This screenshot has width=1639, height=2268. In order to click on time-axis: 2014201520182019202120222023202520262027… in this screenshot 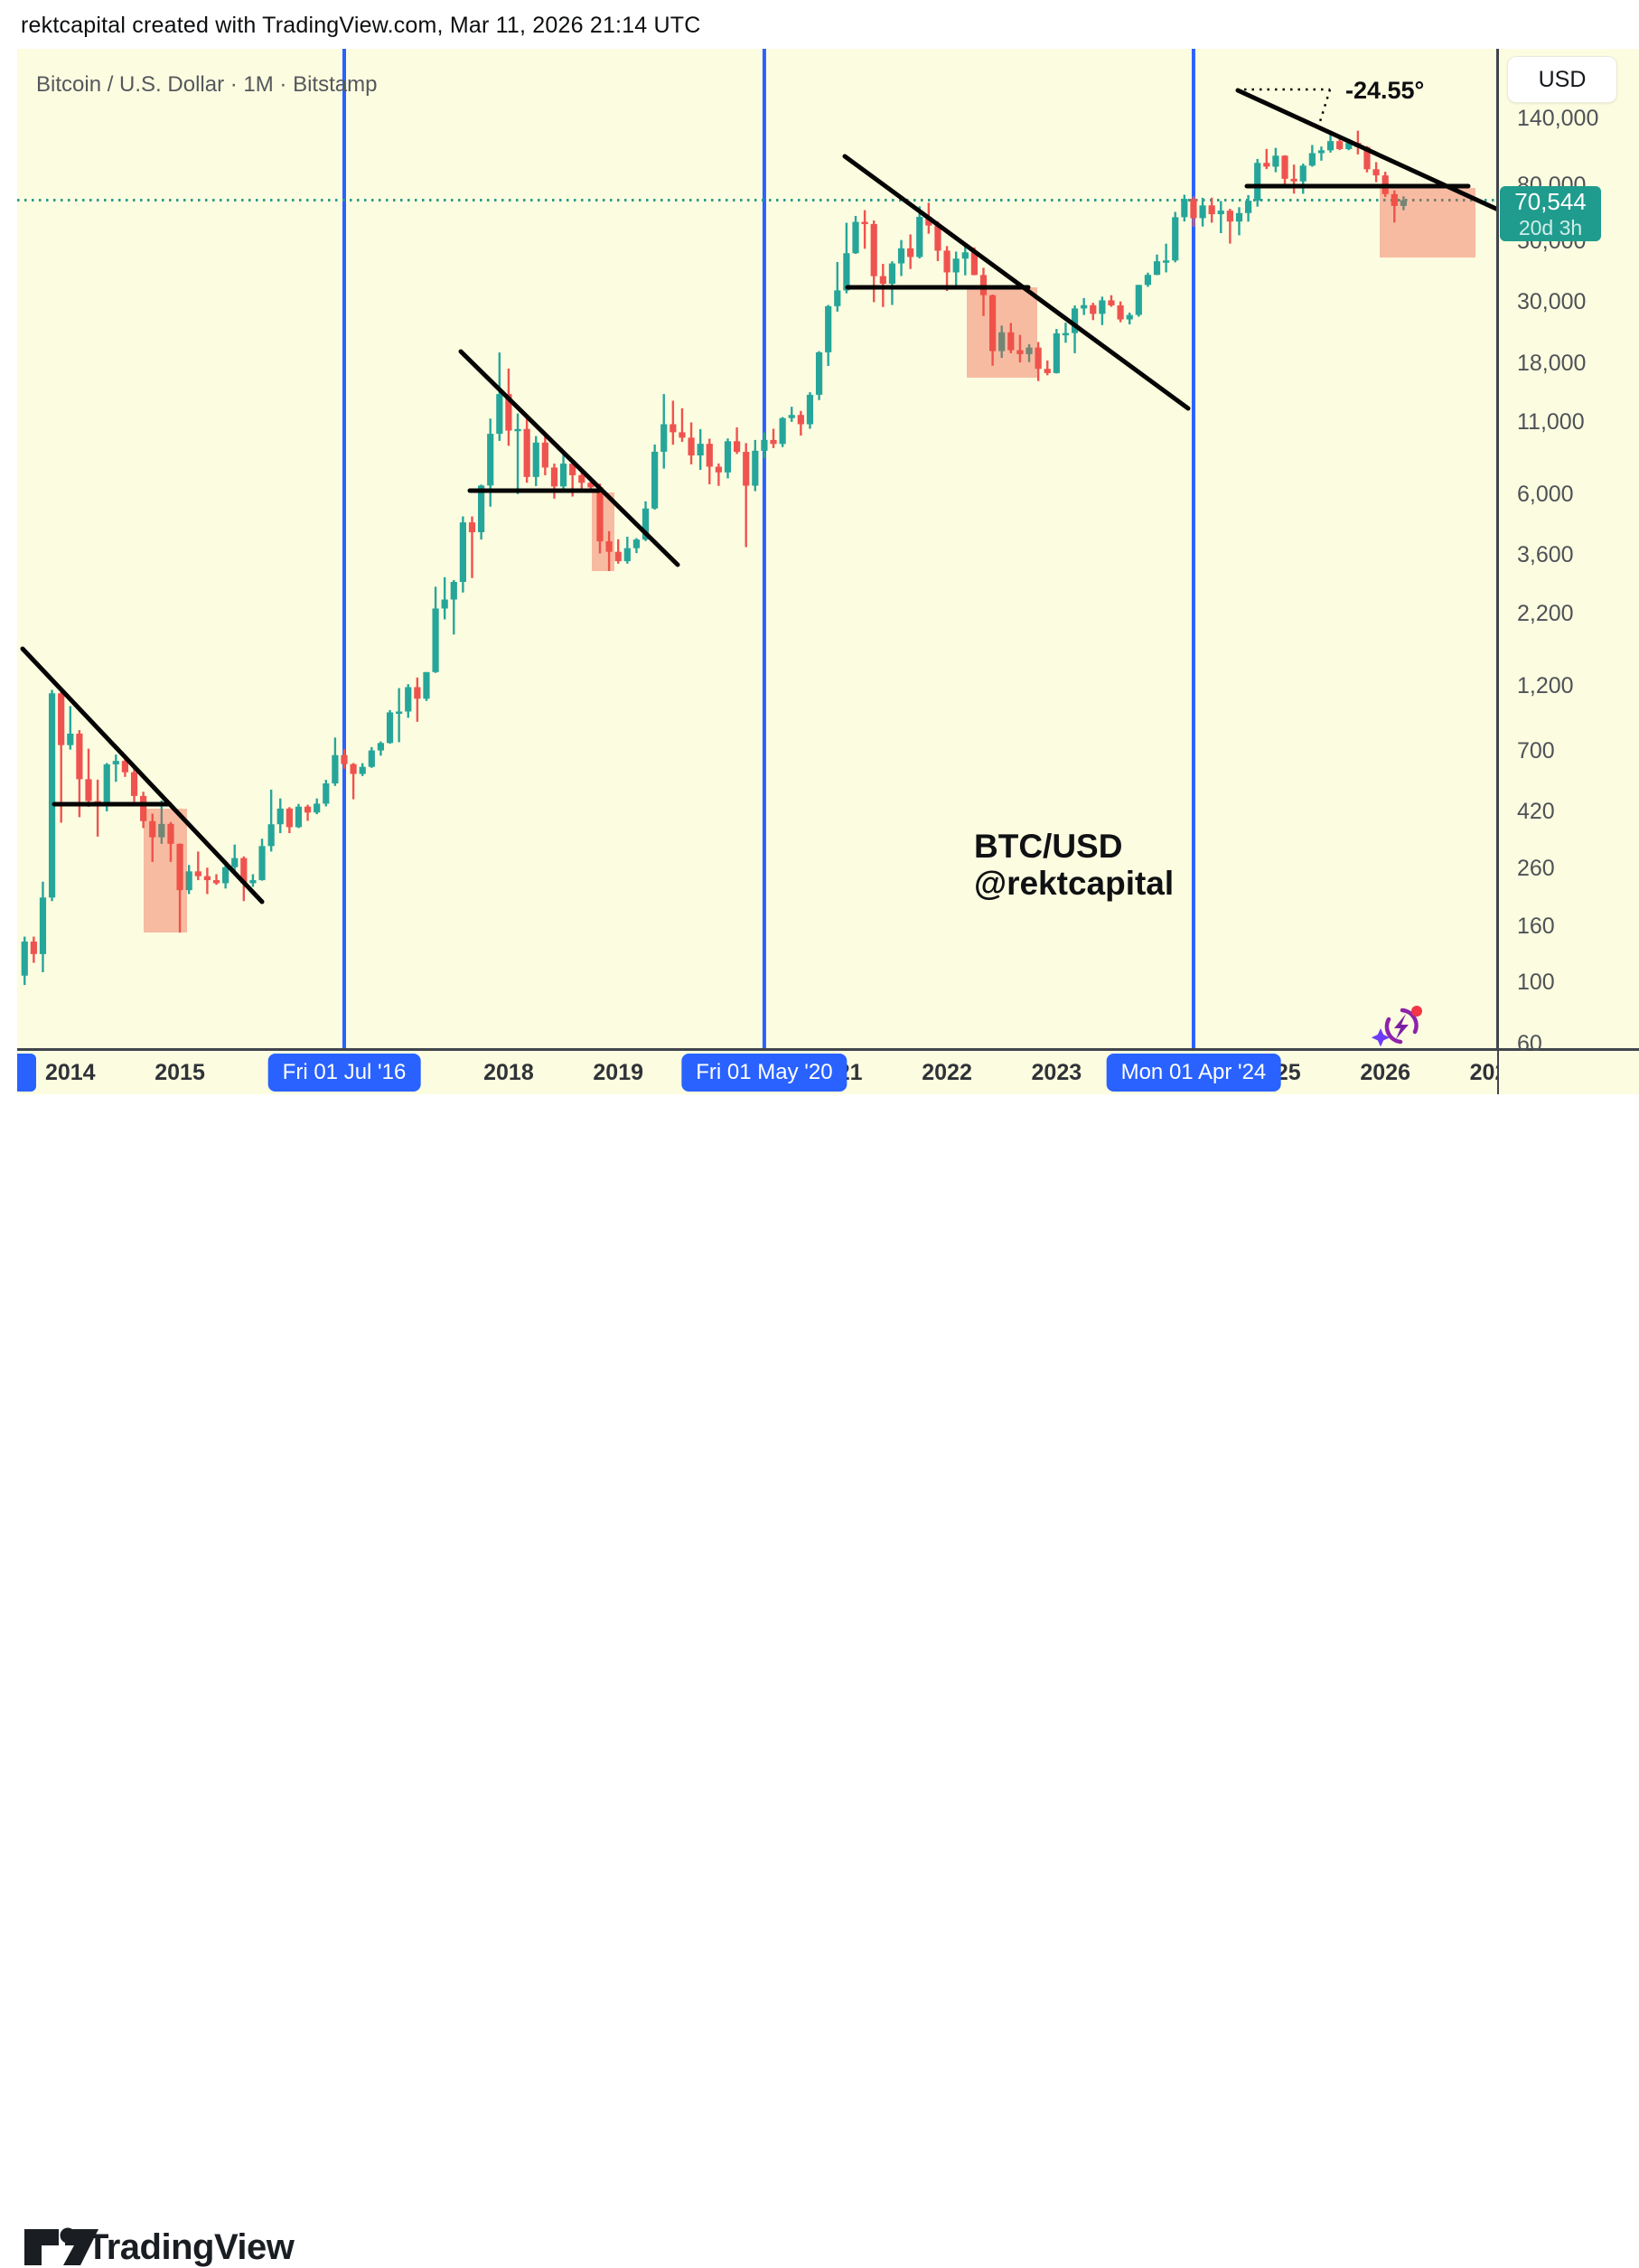, I will do `click(757, 1072)`.